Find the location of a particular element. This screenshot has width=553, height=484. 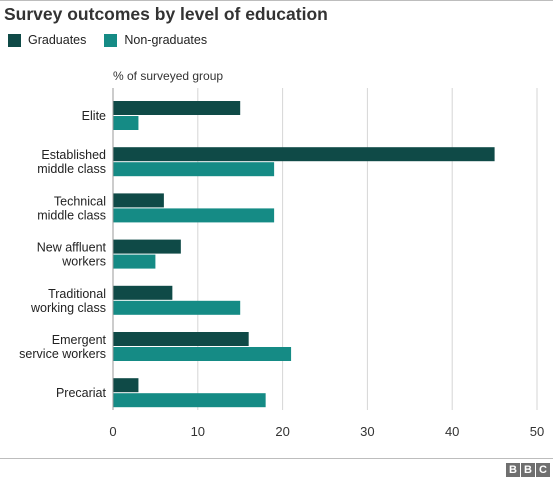

x-tick-label-40: 40 is located at coordinates (452, 431).